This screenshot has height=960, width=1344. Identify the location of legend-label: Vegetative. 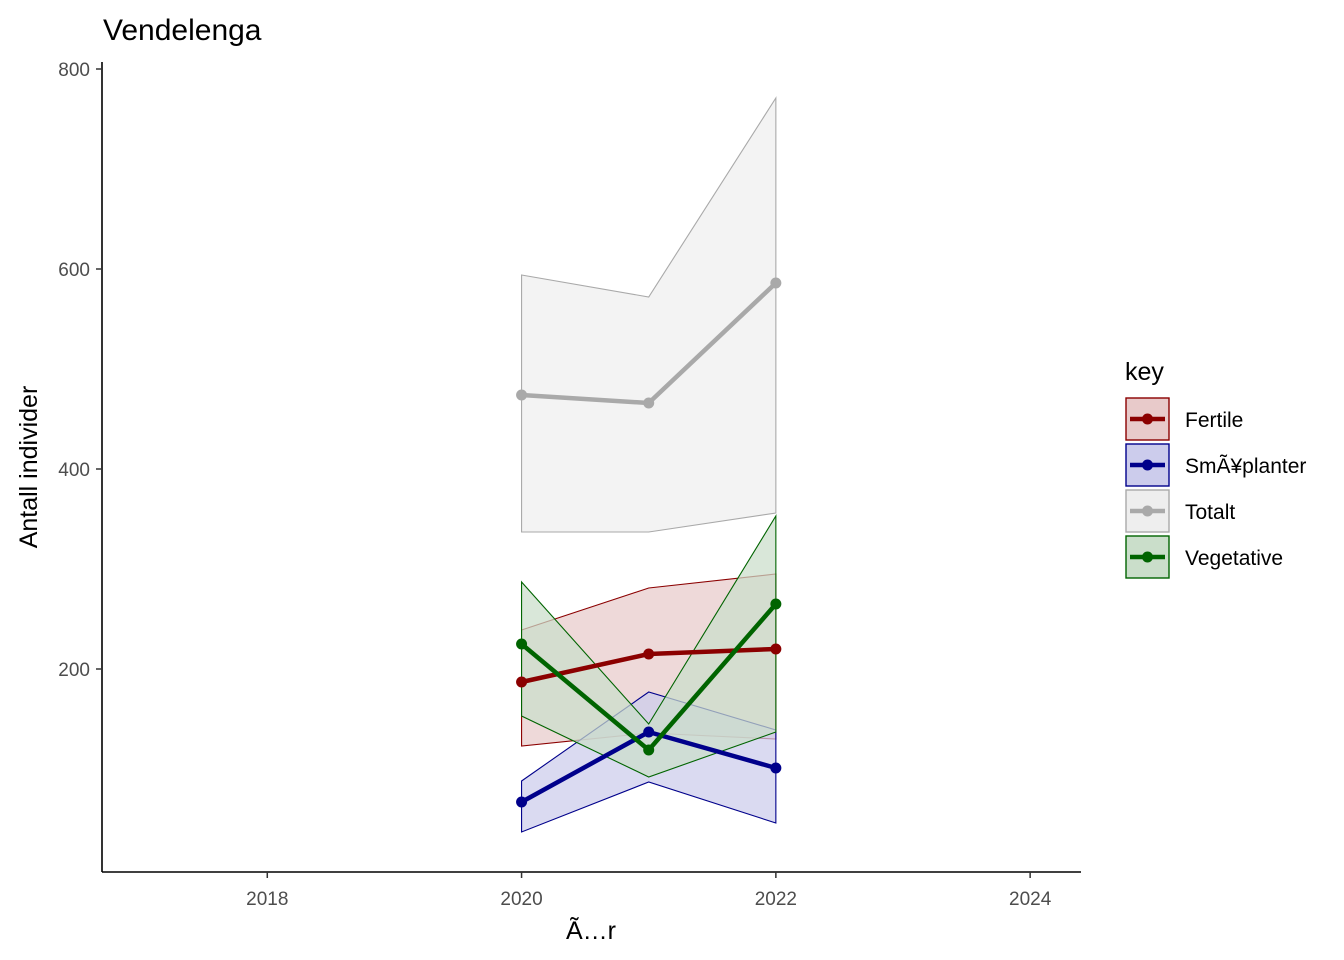
(1234, 558).